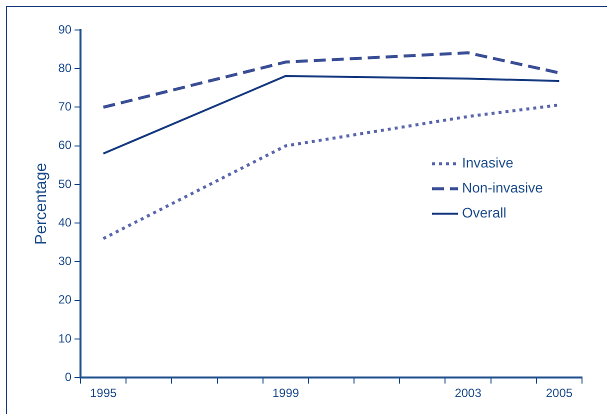  I want to click on legend-label: Non-invasive, so click(503, 188).